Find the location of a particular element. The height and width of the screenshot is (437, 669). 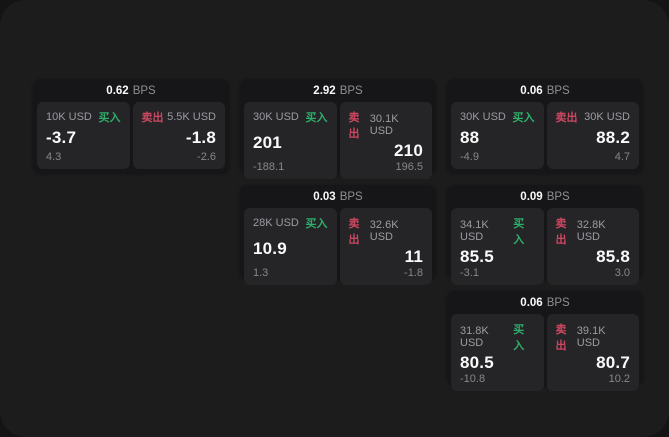

buy-delta: 1.3 is located at coordinates (261, 273).